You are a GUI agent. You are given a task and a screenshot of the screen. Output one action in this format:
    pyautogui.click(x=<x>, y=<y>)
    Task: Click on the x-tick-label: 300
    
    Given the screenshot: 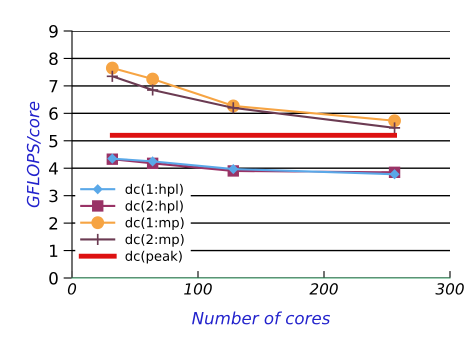 What is the action you would take?
    pyautogui.click(x=449, y=289)
    